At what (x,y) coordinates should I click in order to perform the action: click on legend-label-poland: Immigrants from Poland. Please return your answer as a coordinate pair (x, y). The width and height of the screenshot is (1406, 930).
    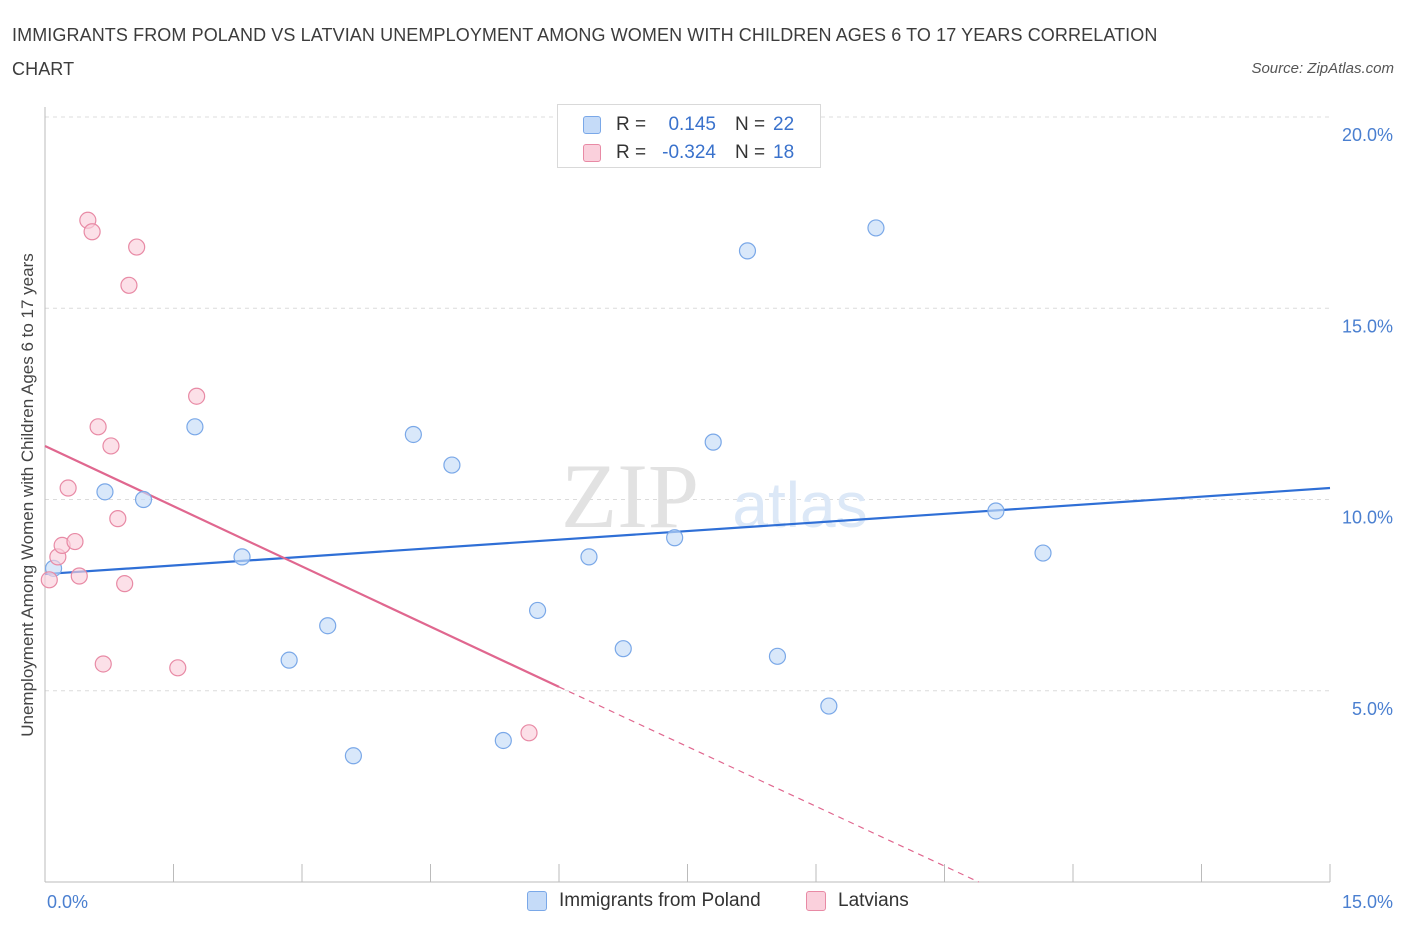
    Looking at the image, I should click on (660, 900).